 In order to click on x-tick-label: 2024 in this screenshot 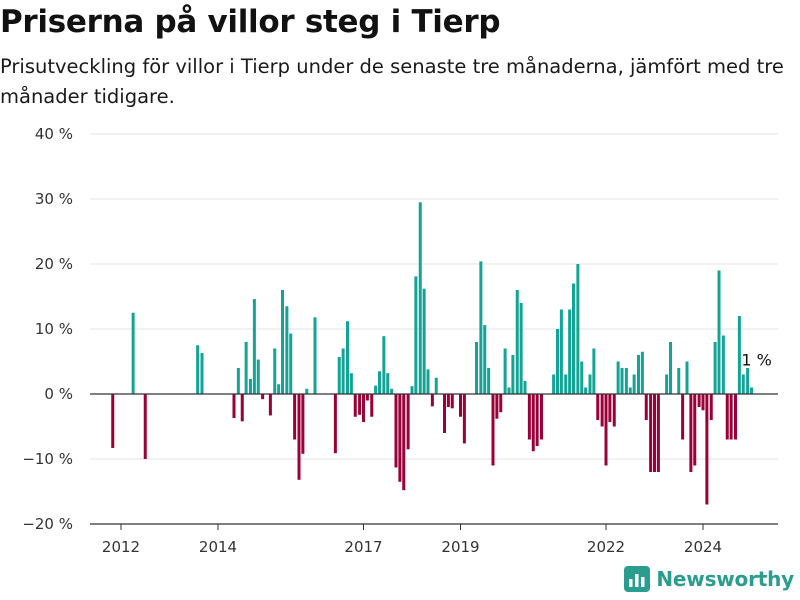, I will do `click(703, 547)`.